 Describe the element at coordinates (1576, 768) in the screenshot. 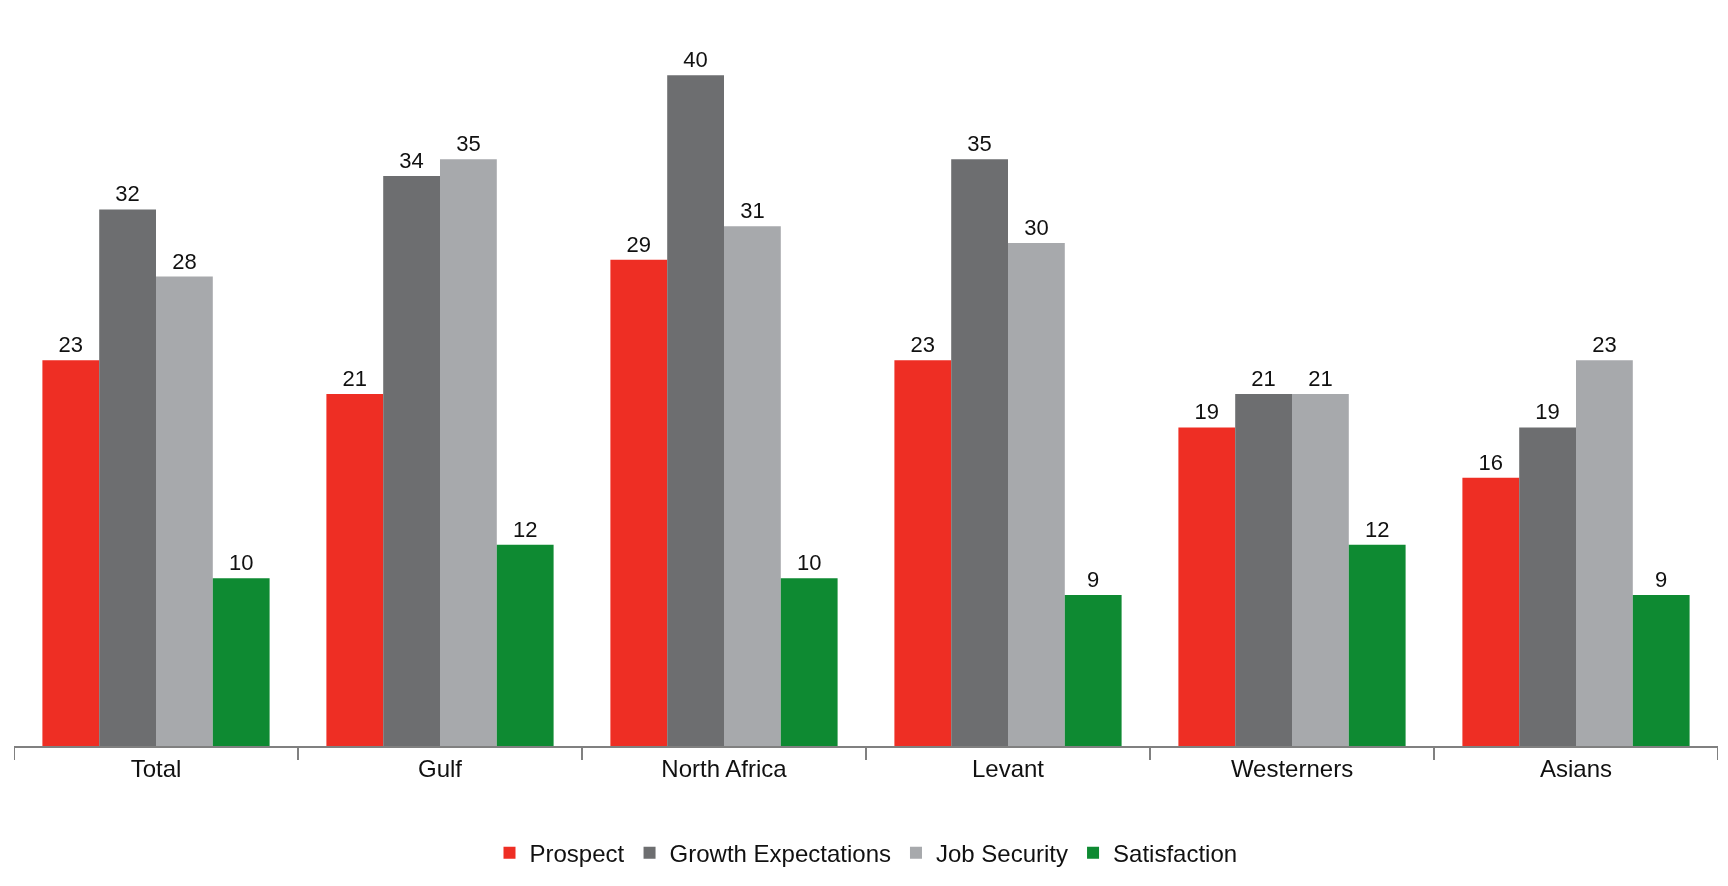

I see `x-tick-label: Asians` at that location.